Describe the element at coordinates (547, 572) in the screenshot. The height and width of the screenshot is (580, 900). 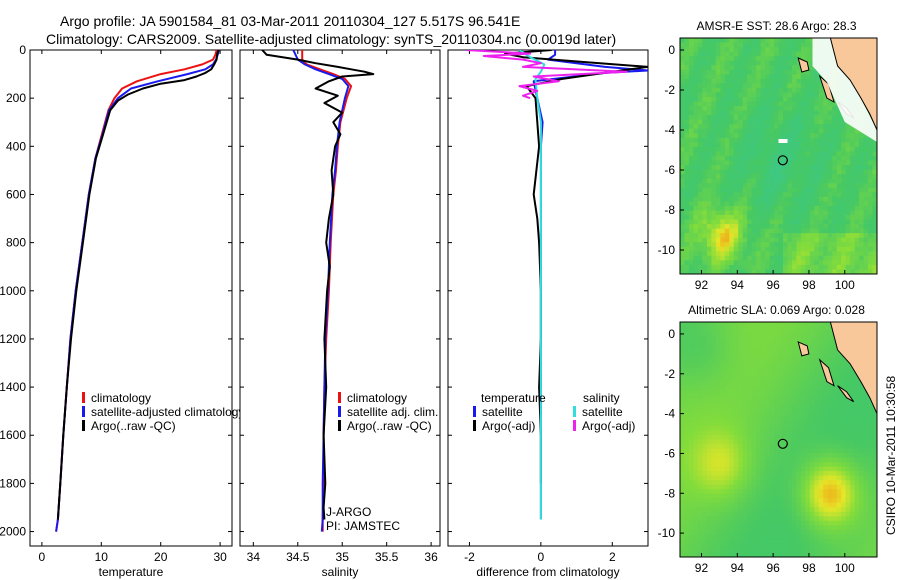
I see `difference-xlabel: difference from climatology` at that location.